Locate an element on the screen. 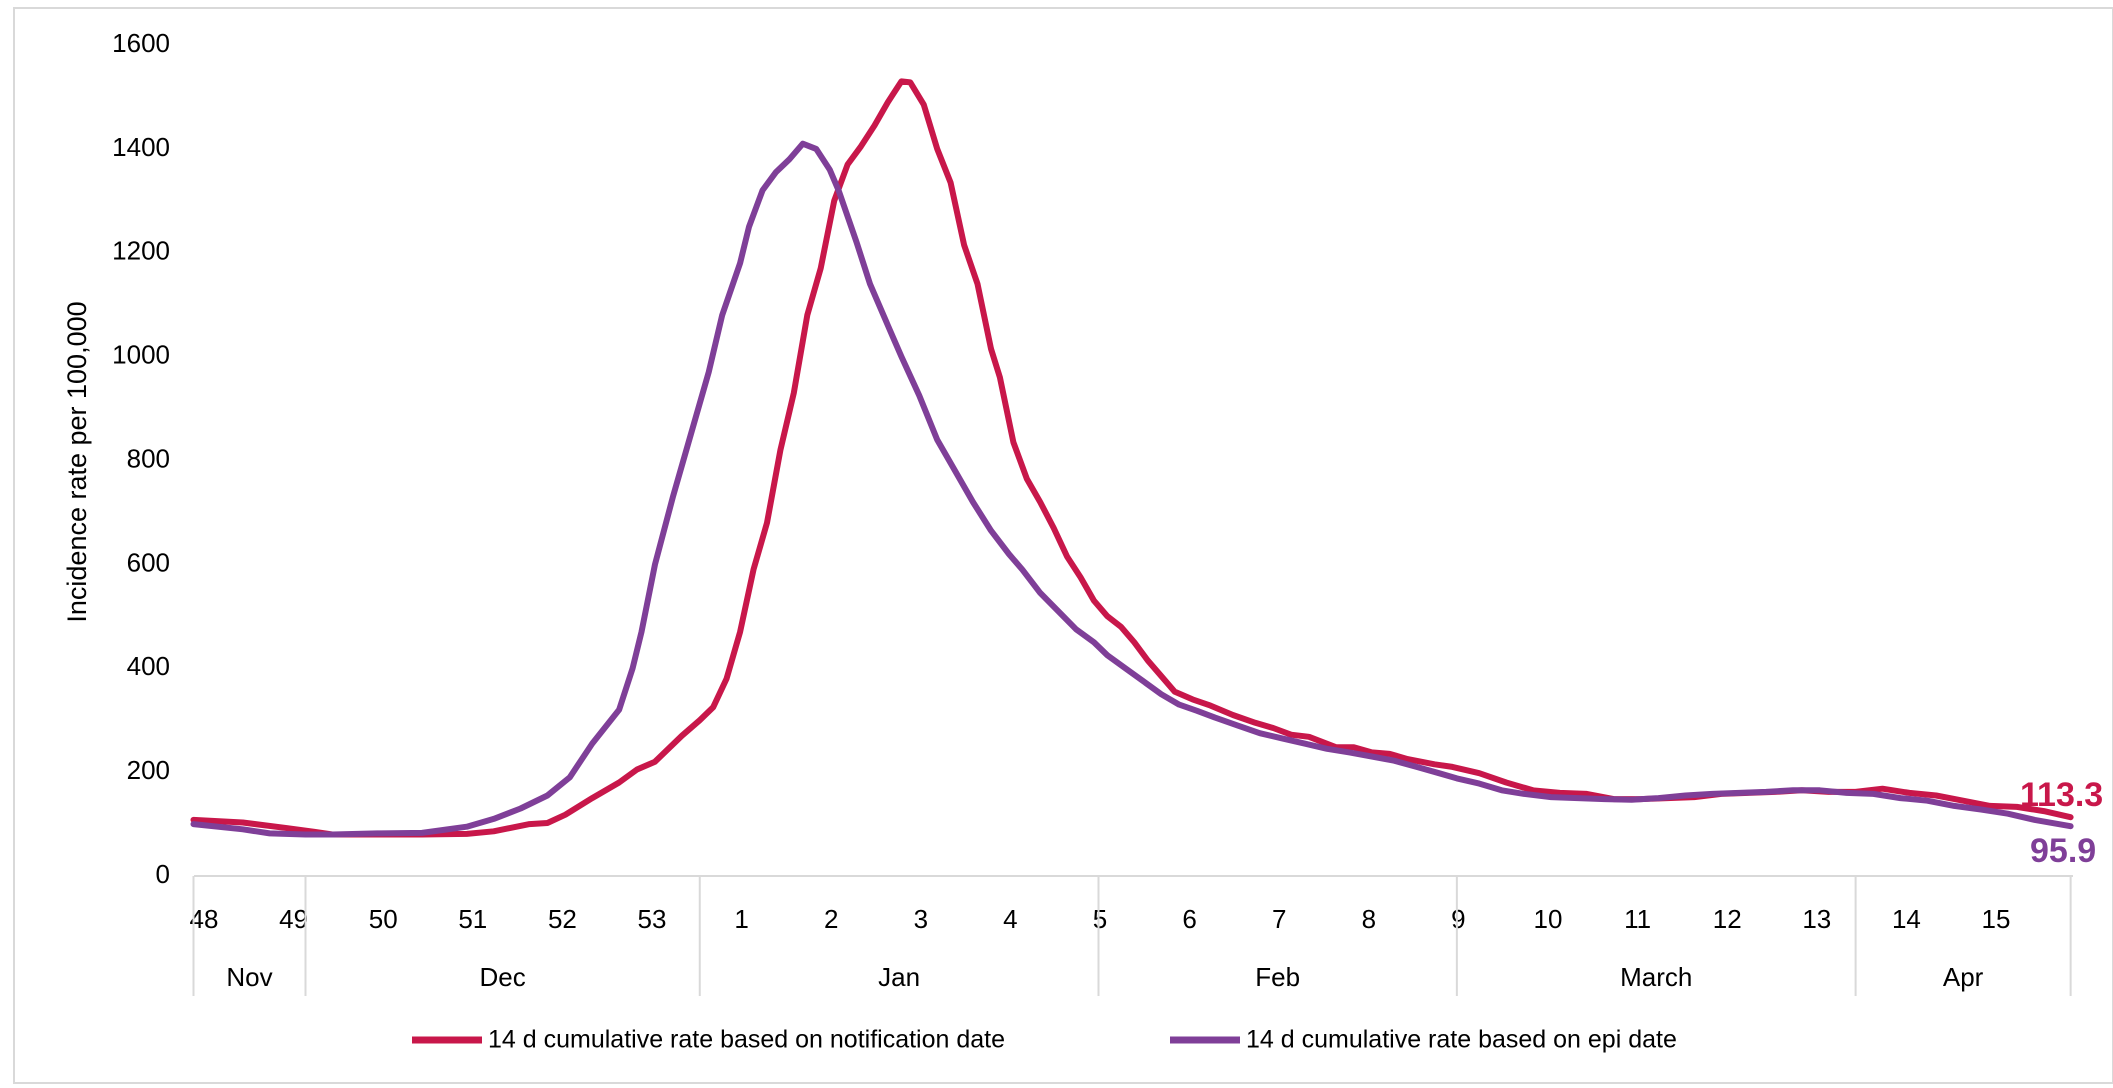 This screenshot has height=1088, width=2113. month-label: Jan is located at coordinates (899, 977).